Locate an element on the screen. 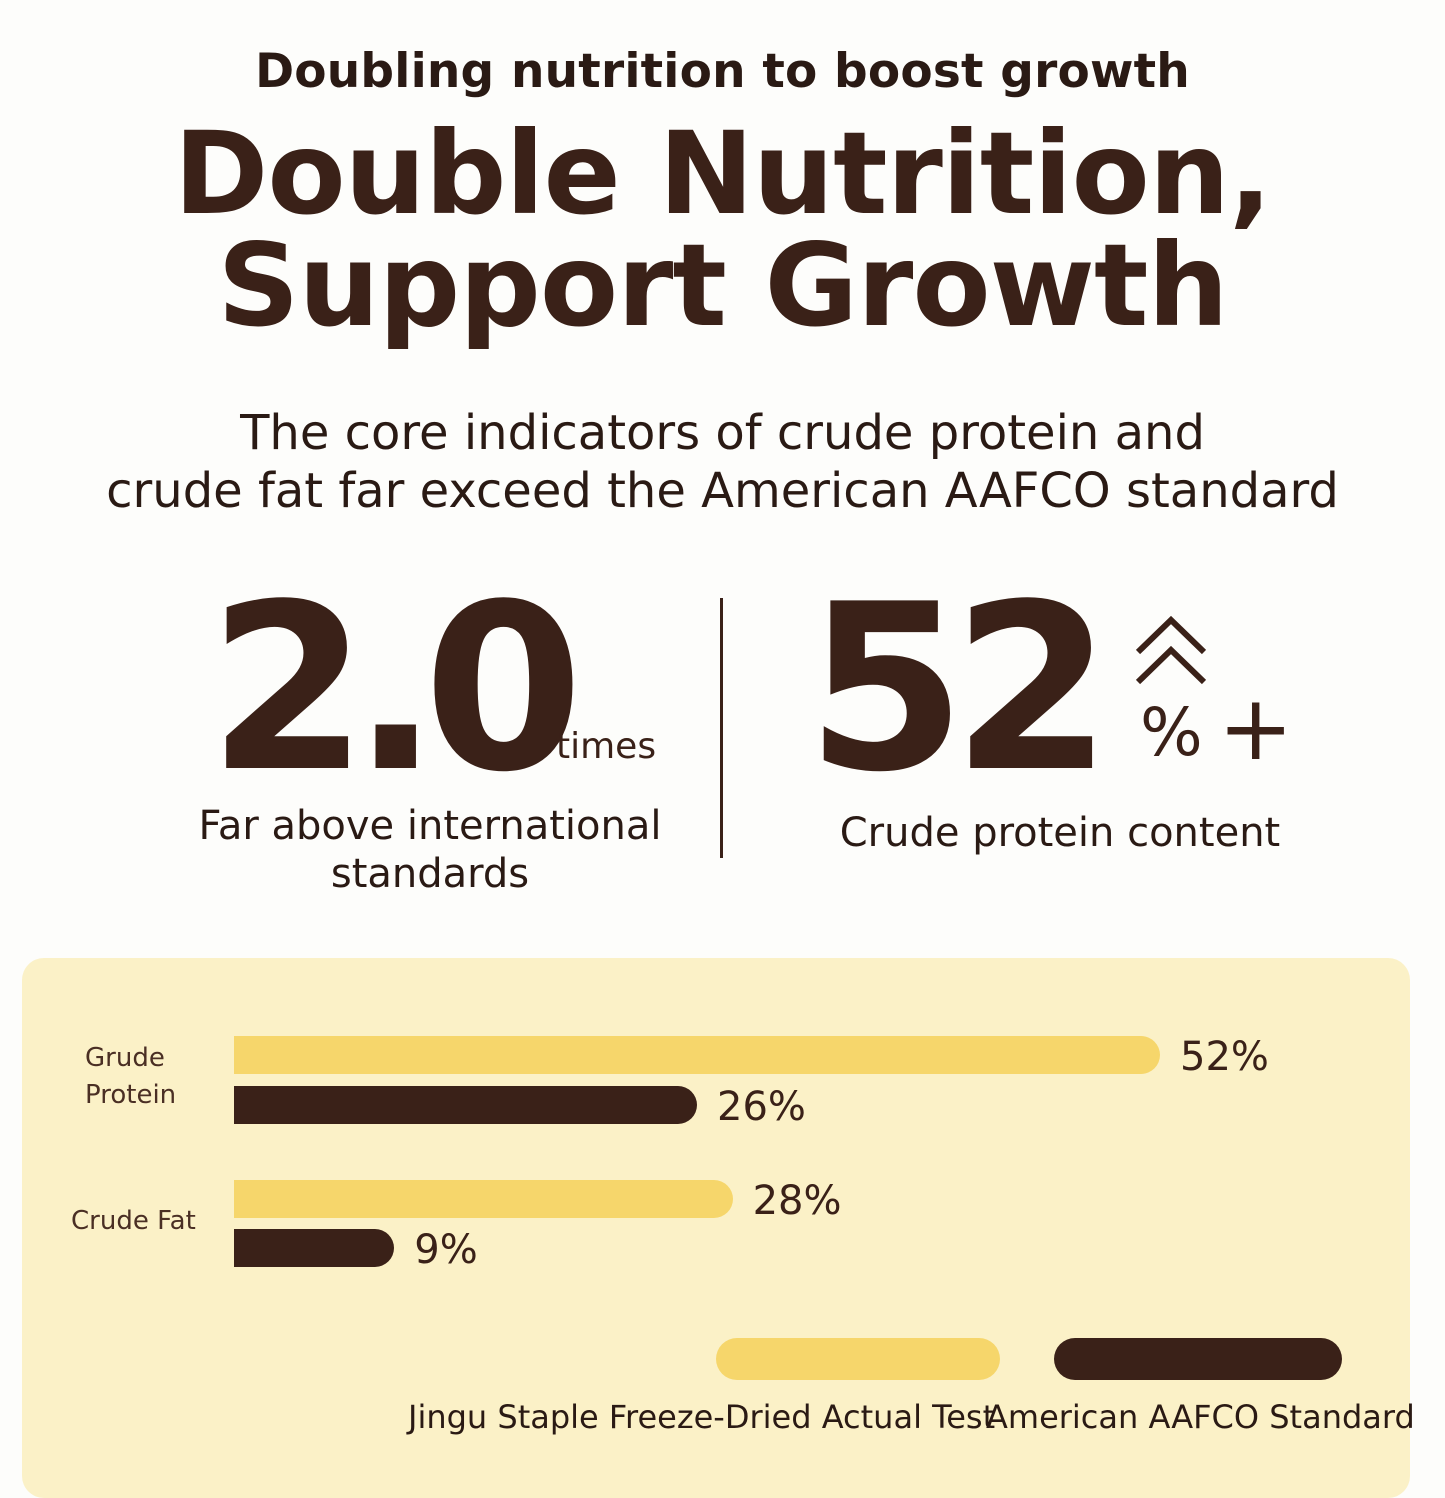  subtitle-line-1: The core indicators of crude protein and is located at coordinates (722, 433).